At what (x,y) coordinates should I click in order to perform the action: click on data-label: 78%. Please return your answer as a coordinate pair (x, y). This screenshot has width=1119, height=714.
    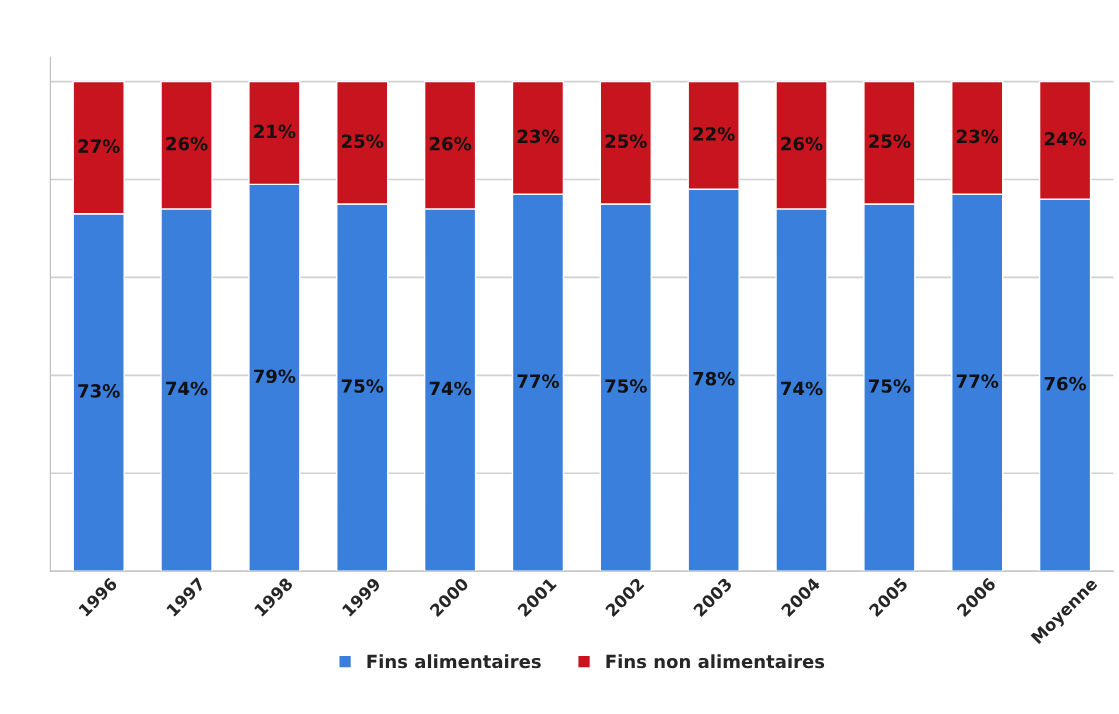
    Looking at the image, I should click on (714, 378).